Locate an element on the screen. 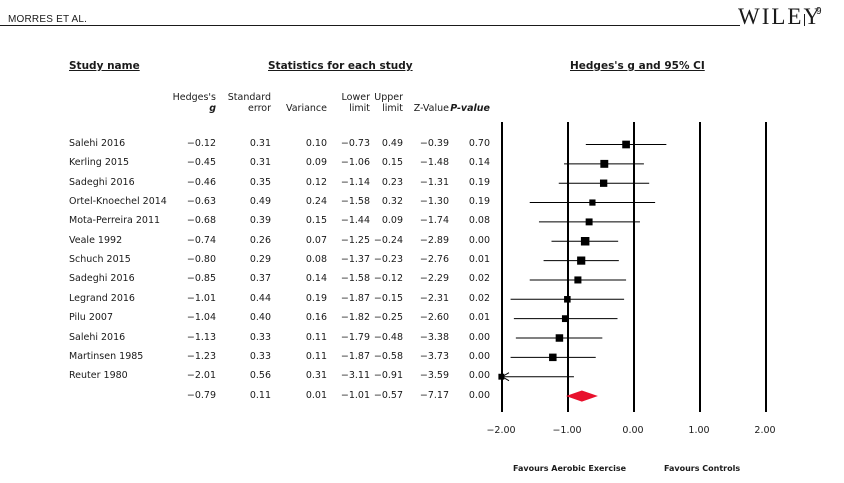 Image resolution: width=844 pixels, height=483 pixels. hedges-g-cell: −0.68 is located at coordinates (201, 221).